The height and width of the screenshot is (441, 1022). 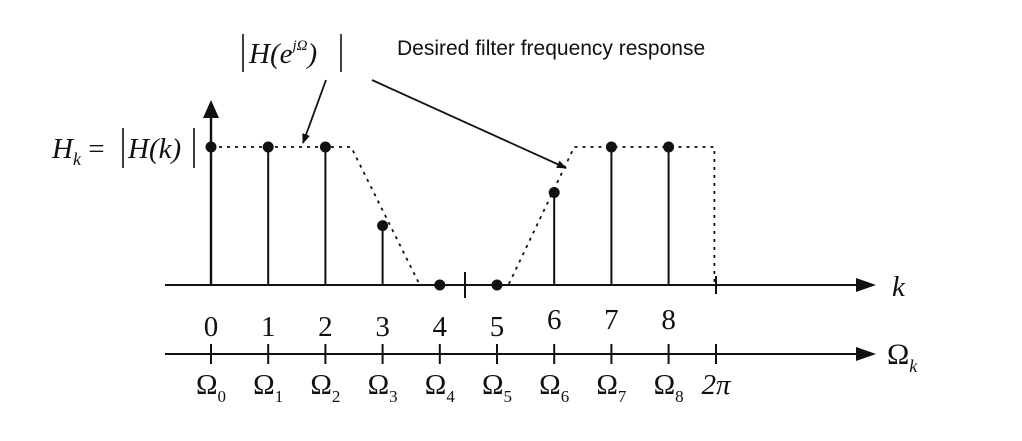 What do you see at coordinates (902, 357) in the screenshot?
I see `omega-axis-label: Ωk` at bounding box center [902, 357].